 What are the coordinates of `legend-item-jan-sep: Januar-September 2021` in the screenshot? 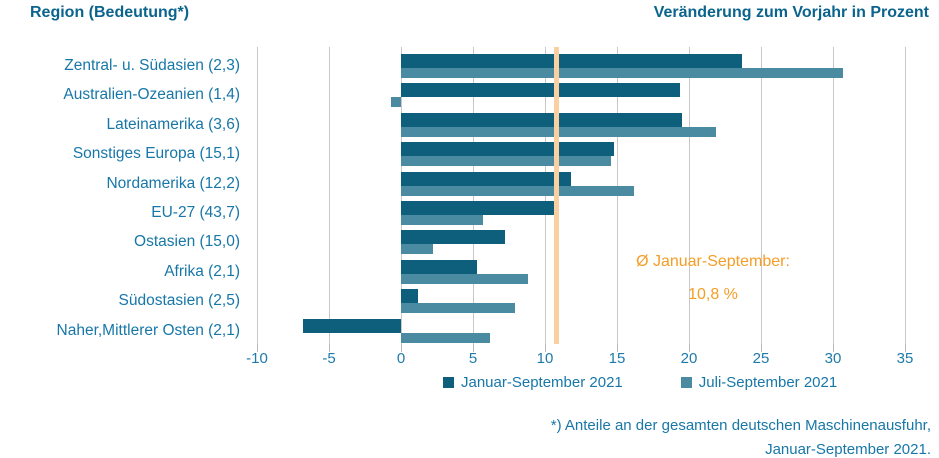 It's located at (533, 382).